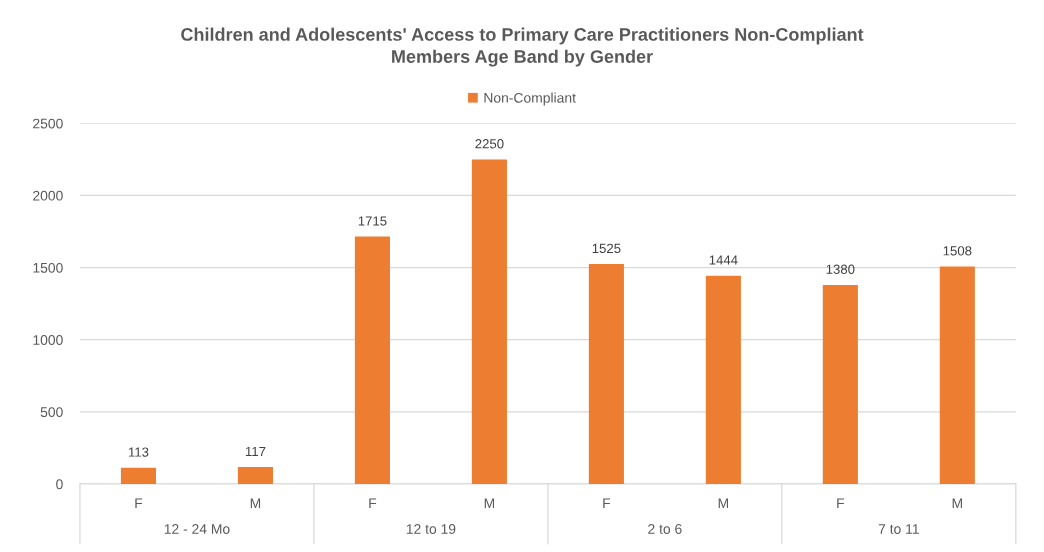  What do you see at coordinates (48, 195) in the screenshot?
I see `y-tick-label: 2000` at bounding box center [48, 195].